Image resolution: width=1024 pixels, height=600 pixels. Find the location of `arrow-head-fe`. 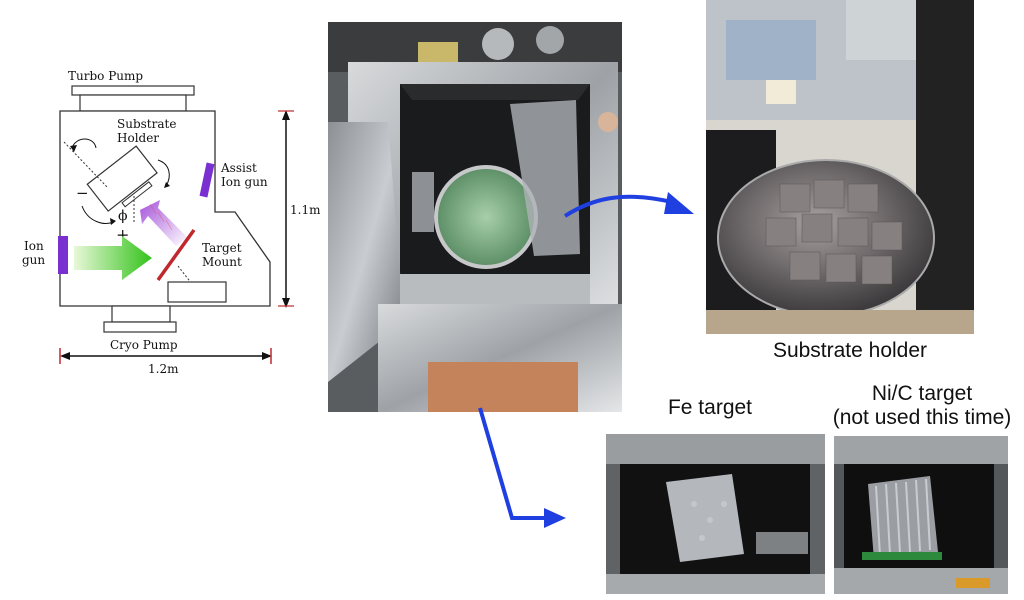

arrow-head-fe is located at coordinates (555, 518).